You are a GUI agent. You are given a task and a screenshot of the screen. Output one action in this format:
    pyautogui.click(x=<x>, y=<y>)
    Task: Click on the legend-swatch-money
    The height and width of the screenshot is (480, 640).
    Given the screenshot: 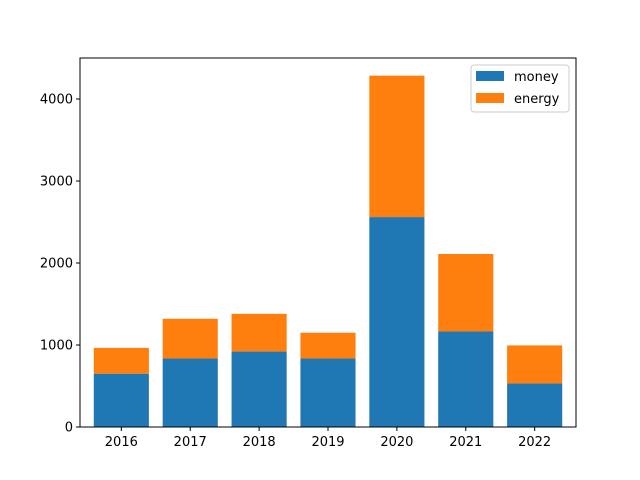 What is the action you would take?
    pyautogui.click(x=490, y=76)
    